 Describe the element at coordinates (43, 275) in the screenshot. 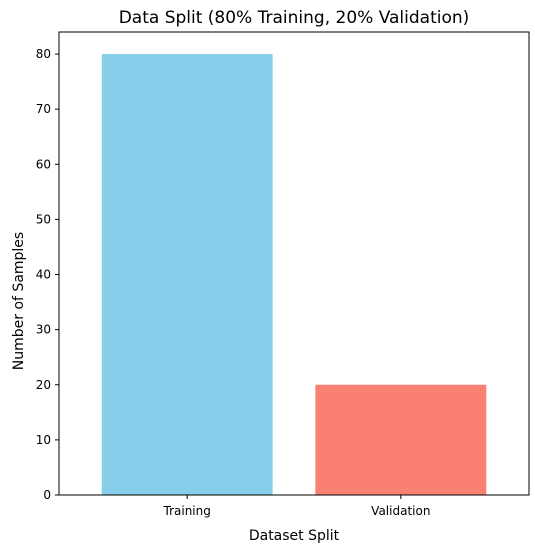

I see `y-tick-label: 40` at that location.